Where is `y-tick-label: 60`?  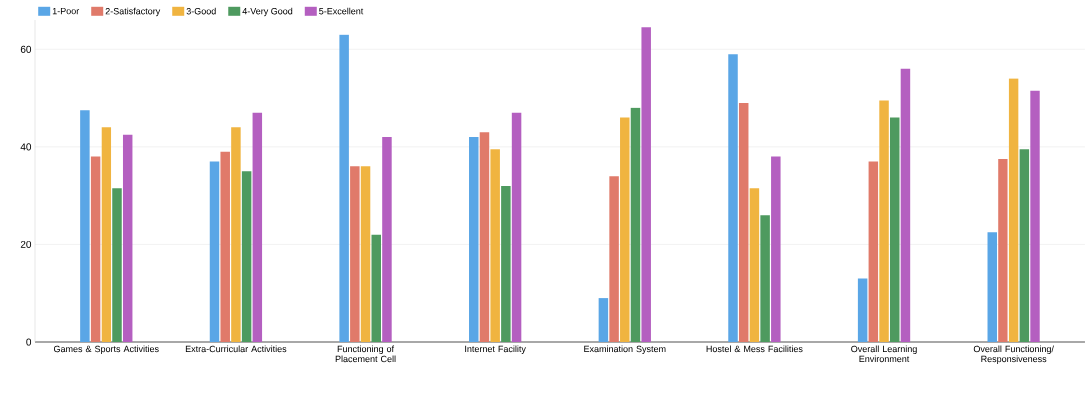
y-tick-label: 60 is located at coordinates (26, 49).